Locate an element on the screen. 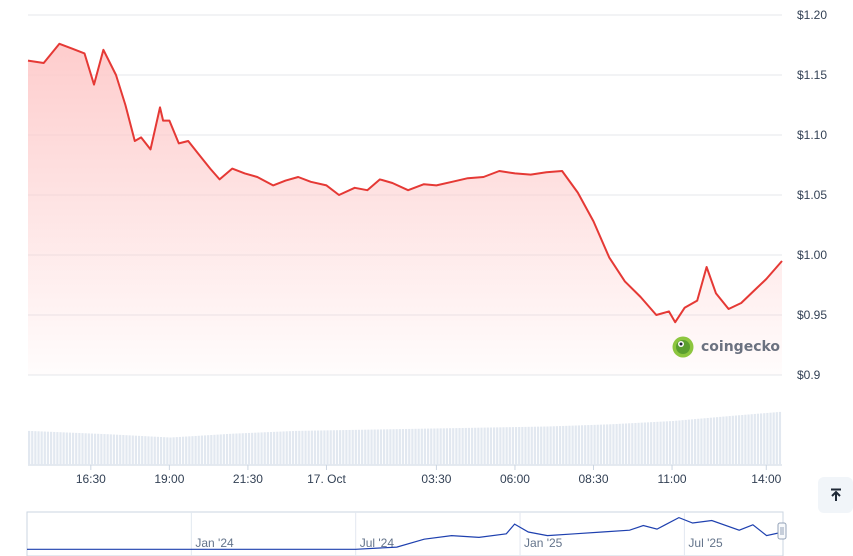 The width and height of the screenshot is (853, 556). navigator-line is located at coordinates (405, 533).